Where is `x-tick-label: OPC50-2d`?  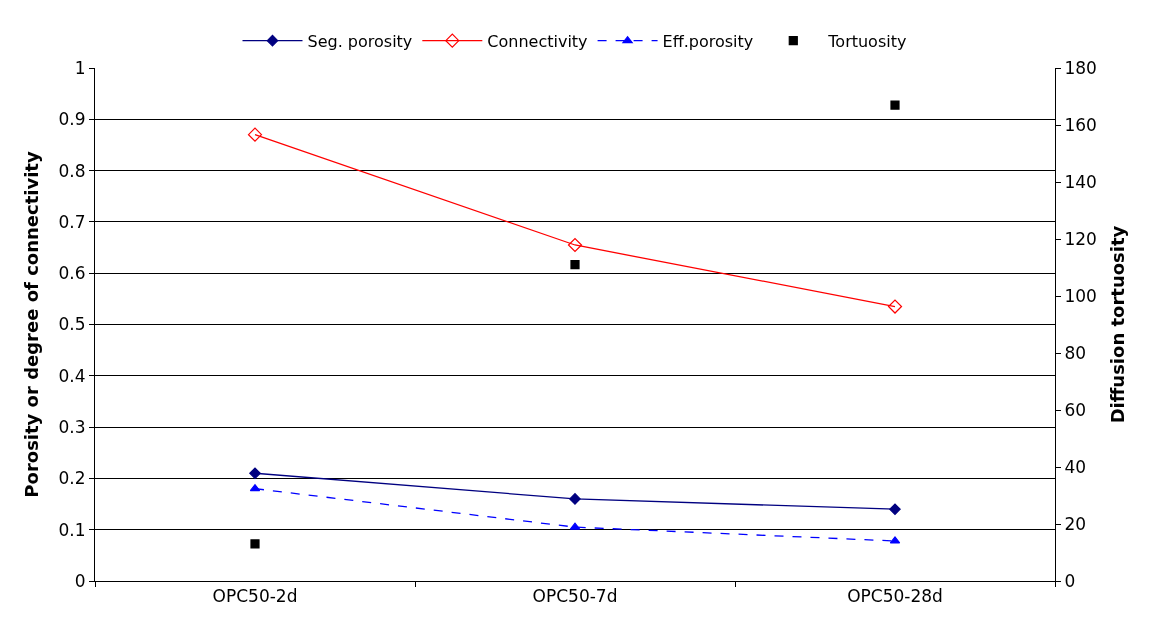
x-tick-label: OPC50-2d is located at coordinates (255, 596).